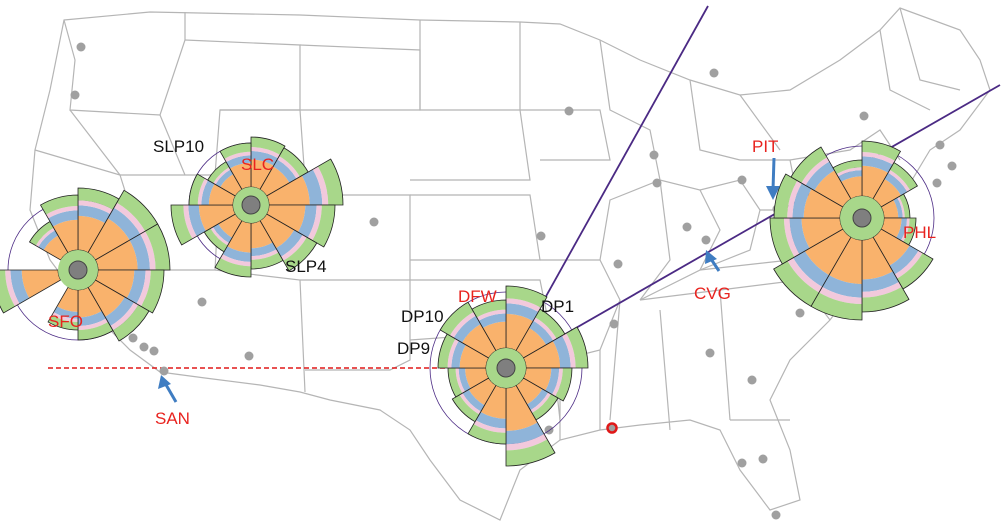 This screenshot has width=1006, height=531. I want to click on hub-center-dot, so click(251, 205).